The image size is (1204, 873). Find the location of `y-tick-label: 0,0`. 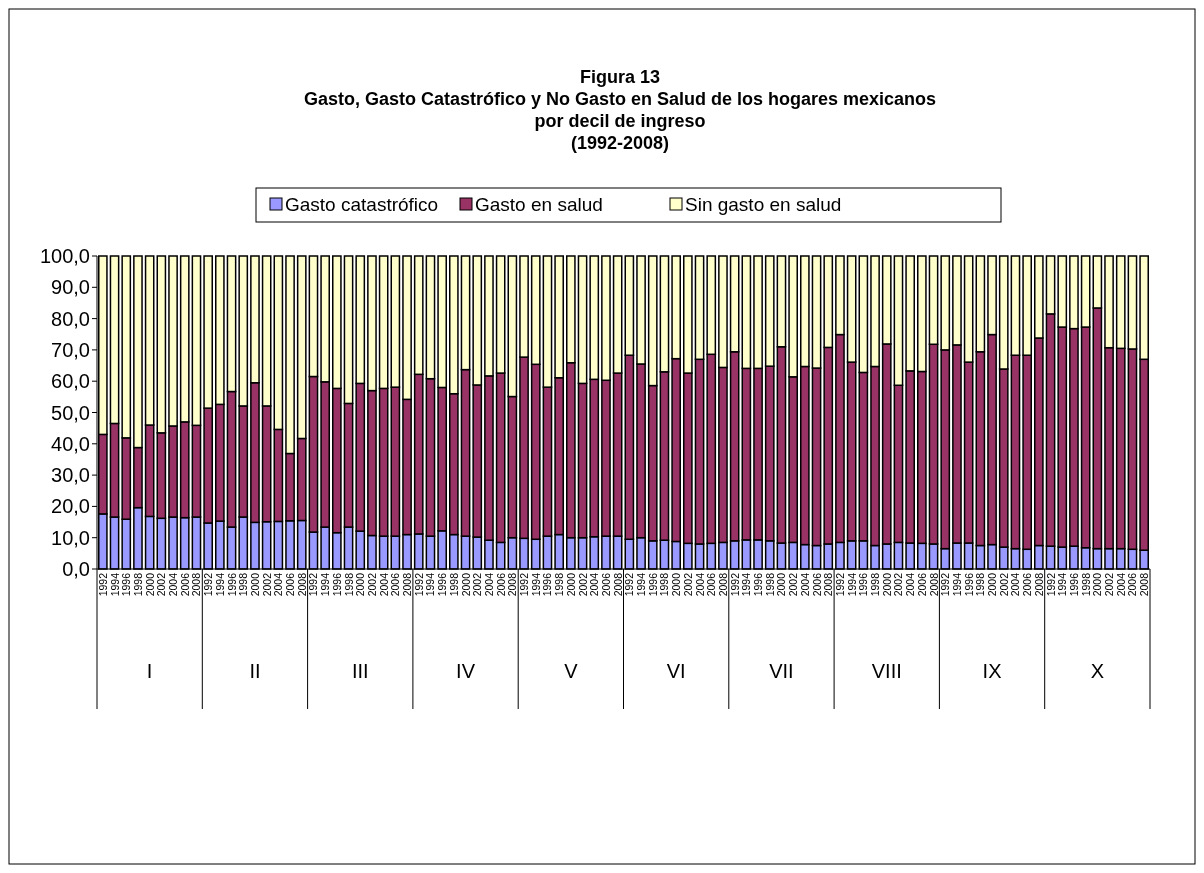

y-tick-label: 0,0 is located at coordinates (76, 569).